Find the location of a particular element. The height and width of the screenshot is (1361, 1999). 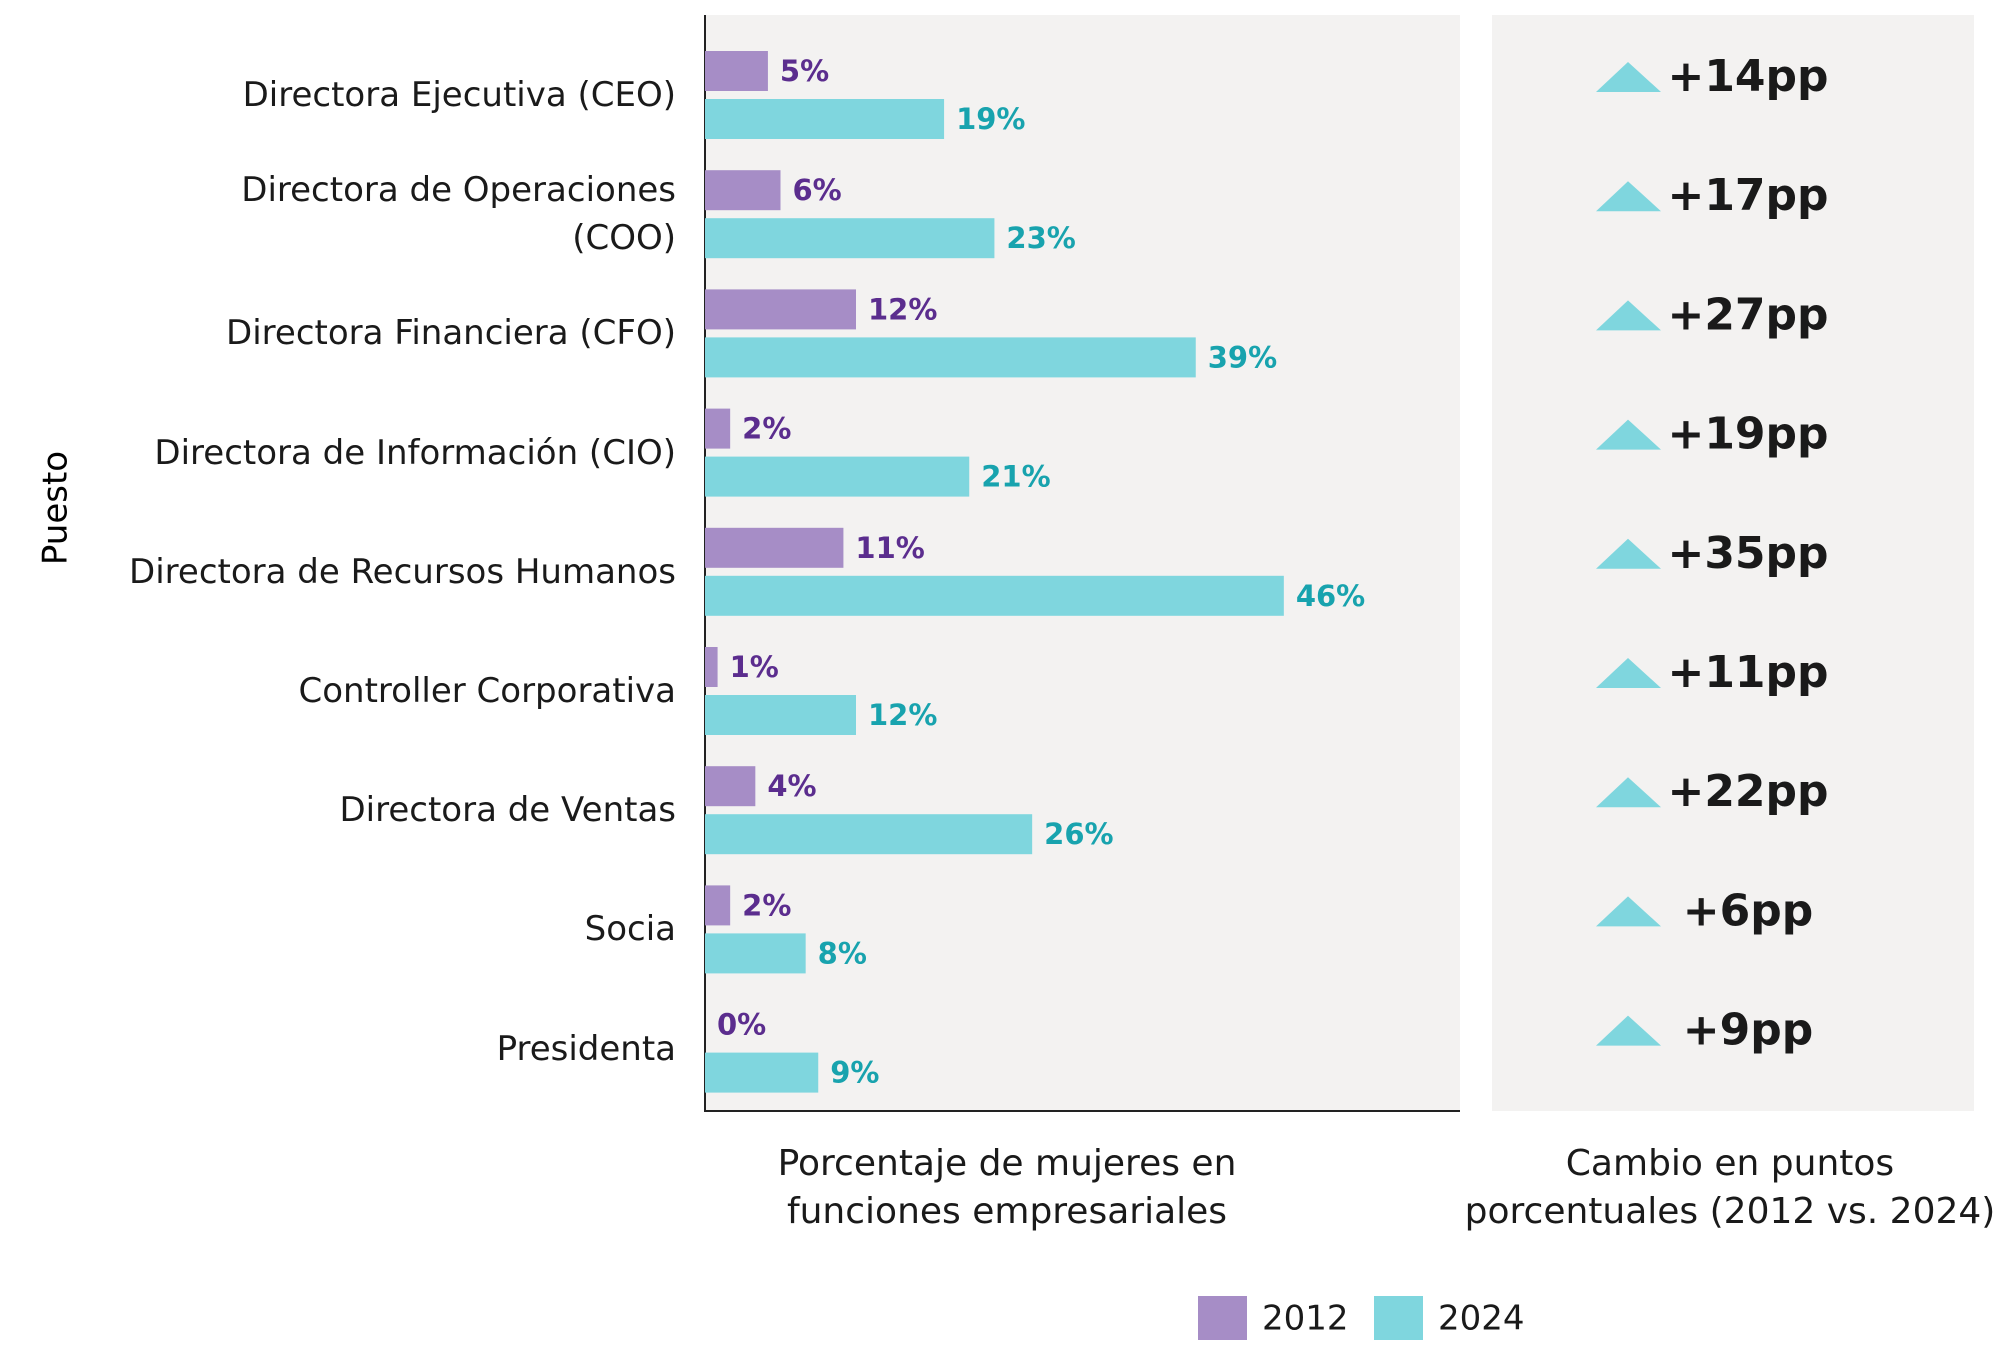

value-label: 6% is located at coordinates (817, 190).